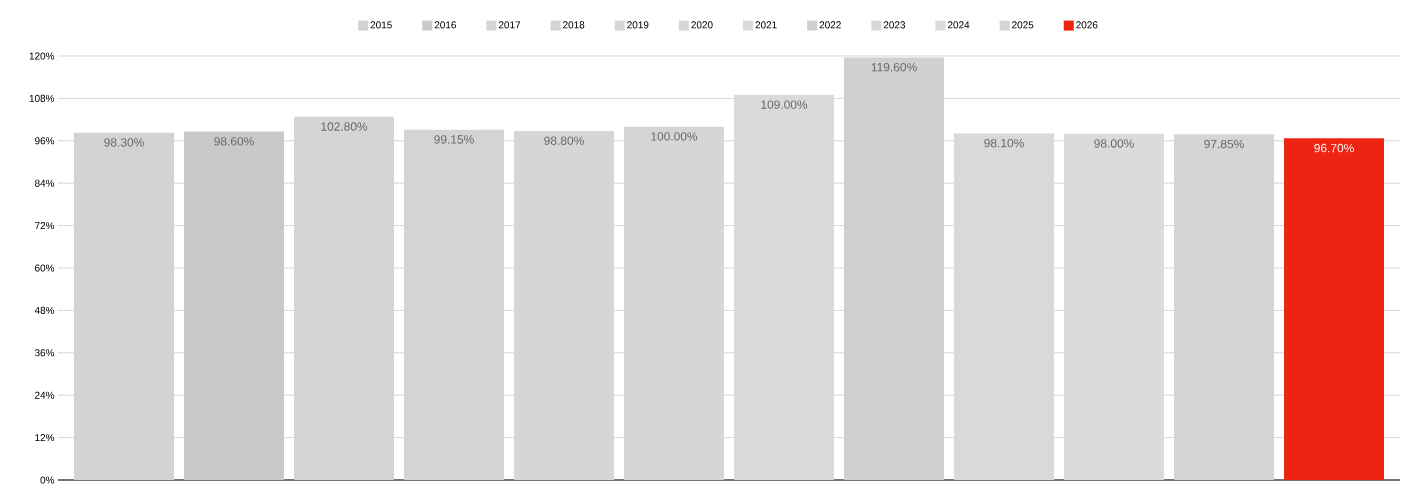 The height and width of the screenshot is (490, 1415). What do you see at coordinates (509, 25) in the screenshot?
I see `legend-label: 2017` at bounding box center [509, 25].